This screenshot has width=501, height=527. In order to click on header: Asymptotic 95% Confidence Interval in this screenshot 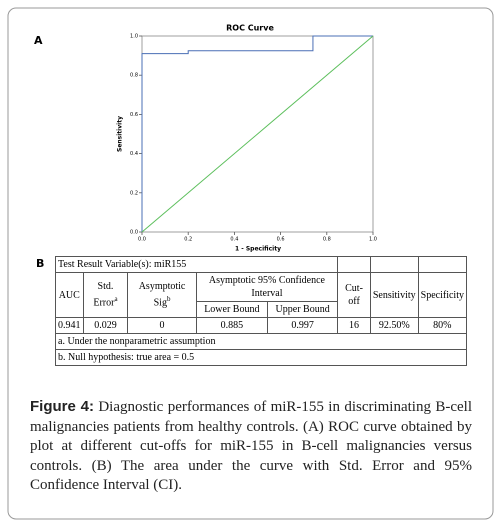, I will do `click(267, 287)`.